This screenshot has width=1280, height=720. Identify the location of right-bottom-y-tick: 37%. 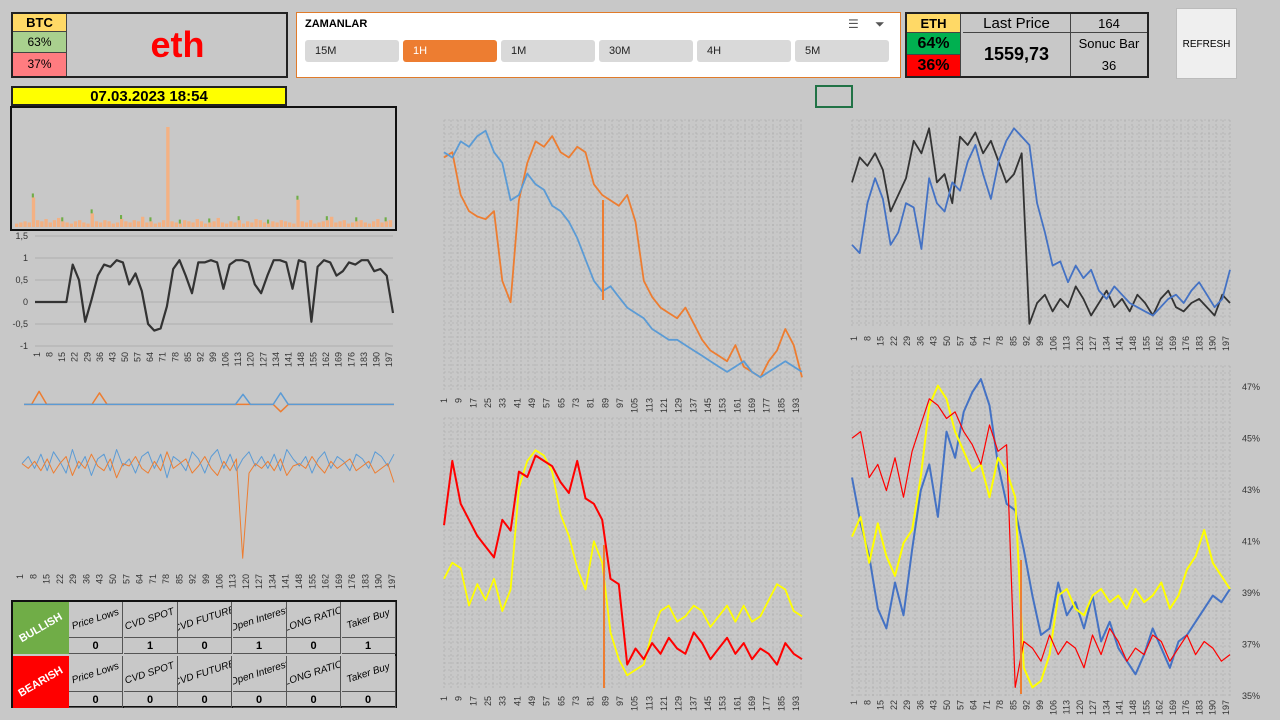
(1251, 645).